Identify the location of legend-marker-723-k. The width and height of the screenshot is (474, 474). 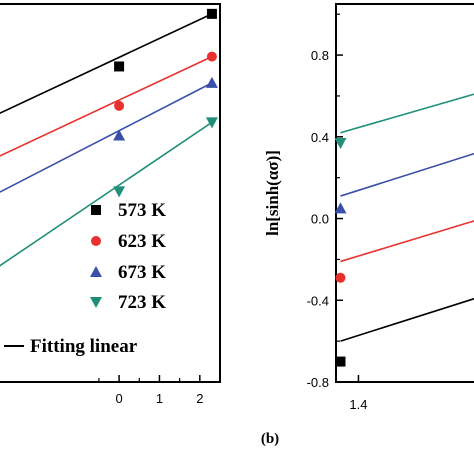
(96, 302).